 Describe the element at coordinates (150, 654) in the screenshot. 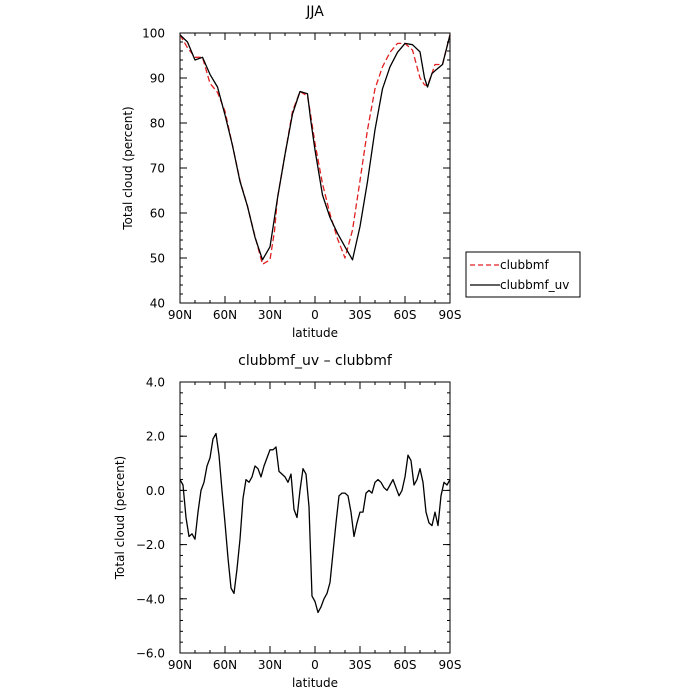

I see `y-tick-label: −6.0` at that location.